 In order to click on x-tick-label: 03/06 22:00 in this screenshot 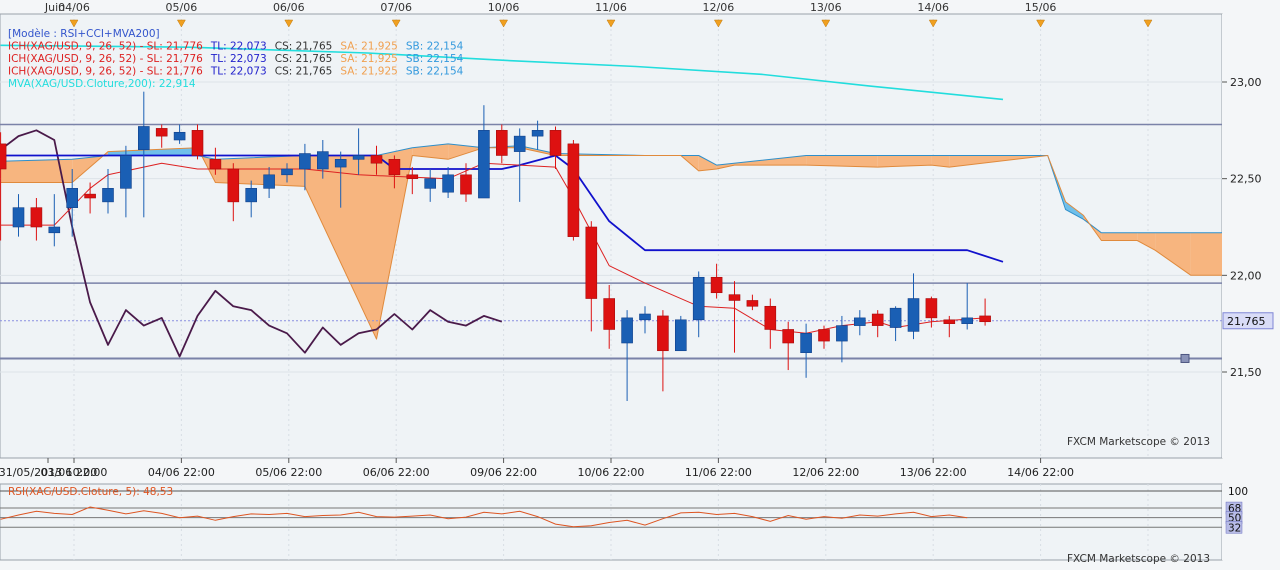, I will do `click(74, 472)`.